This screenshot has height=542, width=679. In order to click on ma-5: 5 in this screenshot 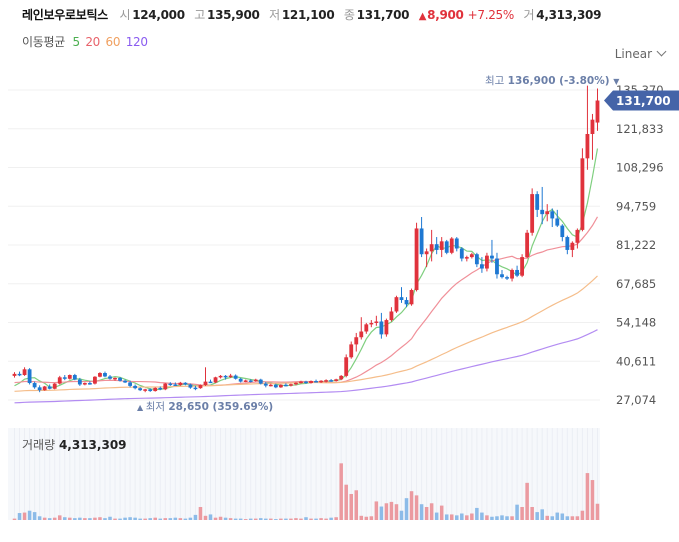, I will do `click(76, 42)`.